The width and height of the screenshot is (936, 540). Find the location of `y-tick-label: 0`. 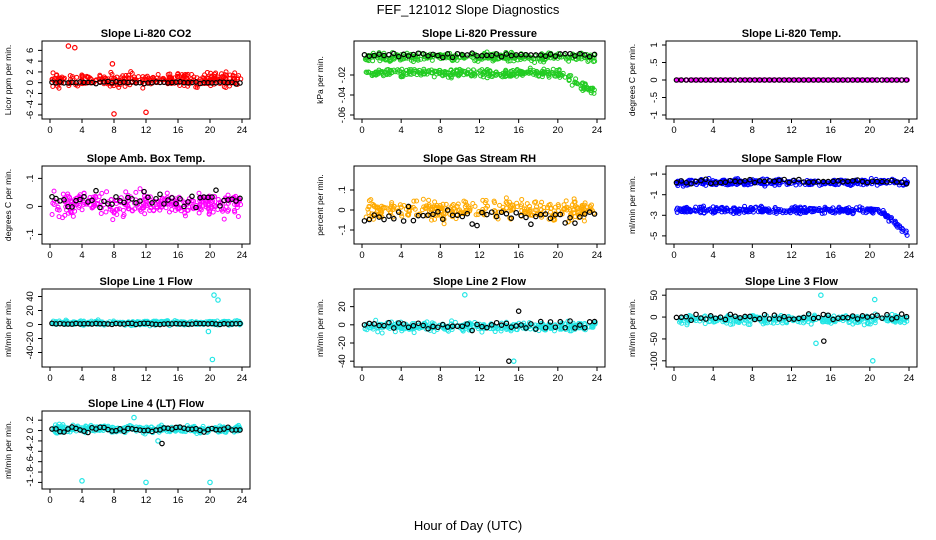

y-tick-label: 0 is located at coordinates (30, 206).